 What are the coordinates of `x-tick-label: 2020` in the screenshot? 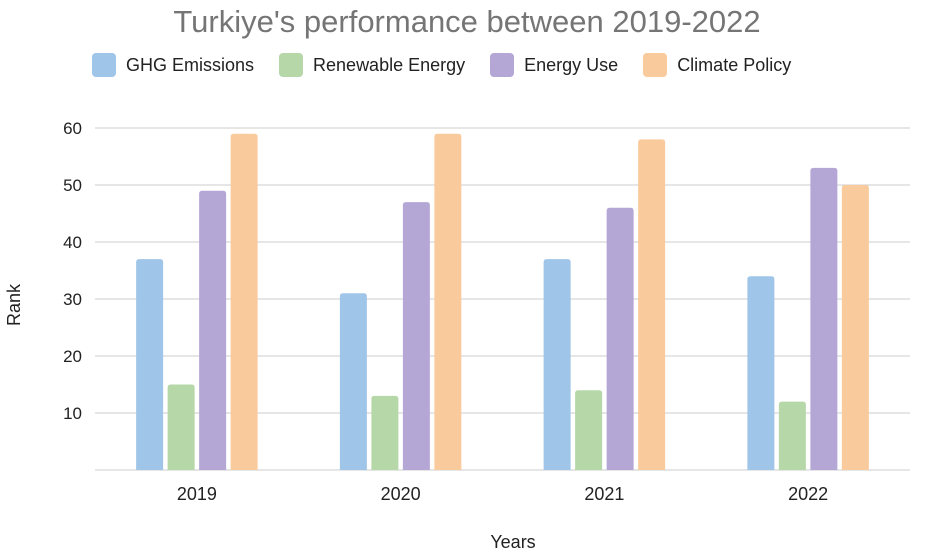 It's located at (401, 494).